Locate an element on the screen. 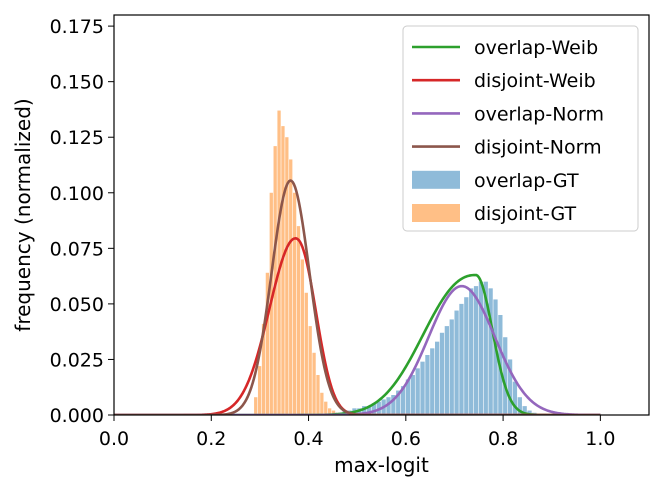  y-tick-label: 0.150 is located at coordinates (77, 83).